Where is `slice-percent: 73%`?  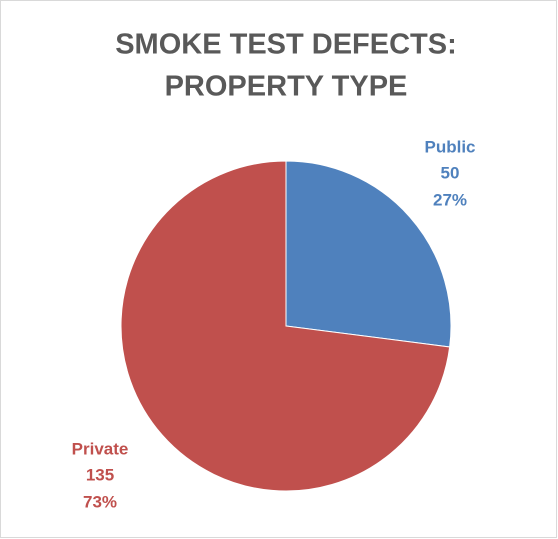 slice-percent: 73% is located at coordinates (100, 501).